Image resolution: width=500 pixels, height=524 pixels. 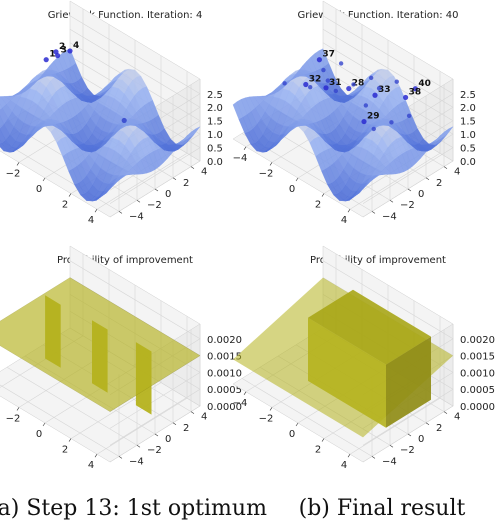 I want to click on chart-title: Griewank Function. Iteration: 4, so click(x=125, y=15).